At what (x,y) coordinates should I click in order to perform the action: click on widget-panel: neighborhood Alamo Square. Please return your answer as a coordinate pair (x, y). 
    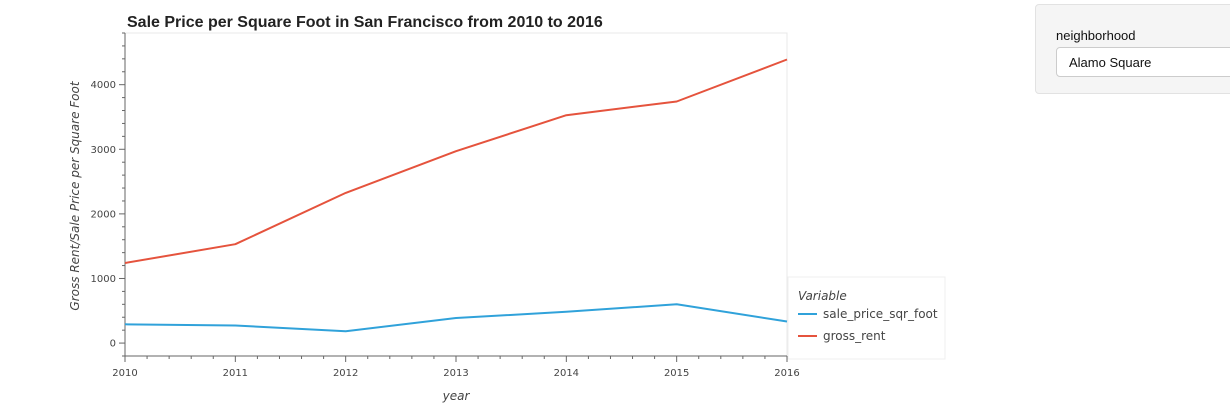
    Looking at the image, I should click on (1132, 49).